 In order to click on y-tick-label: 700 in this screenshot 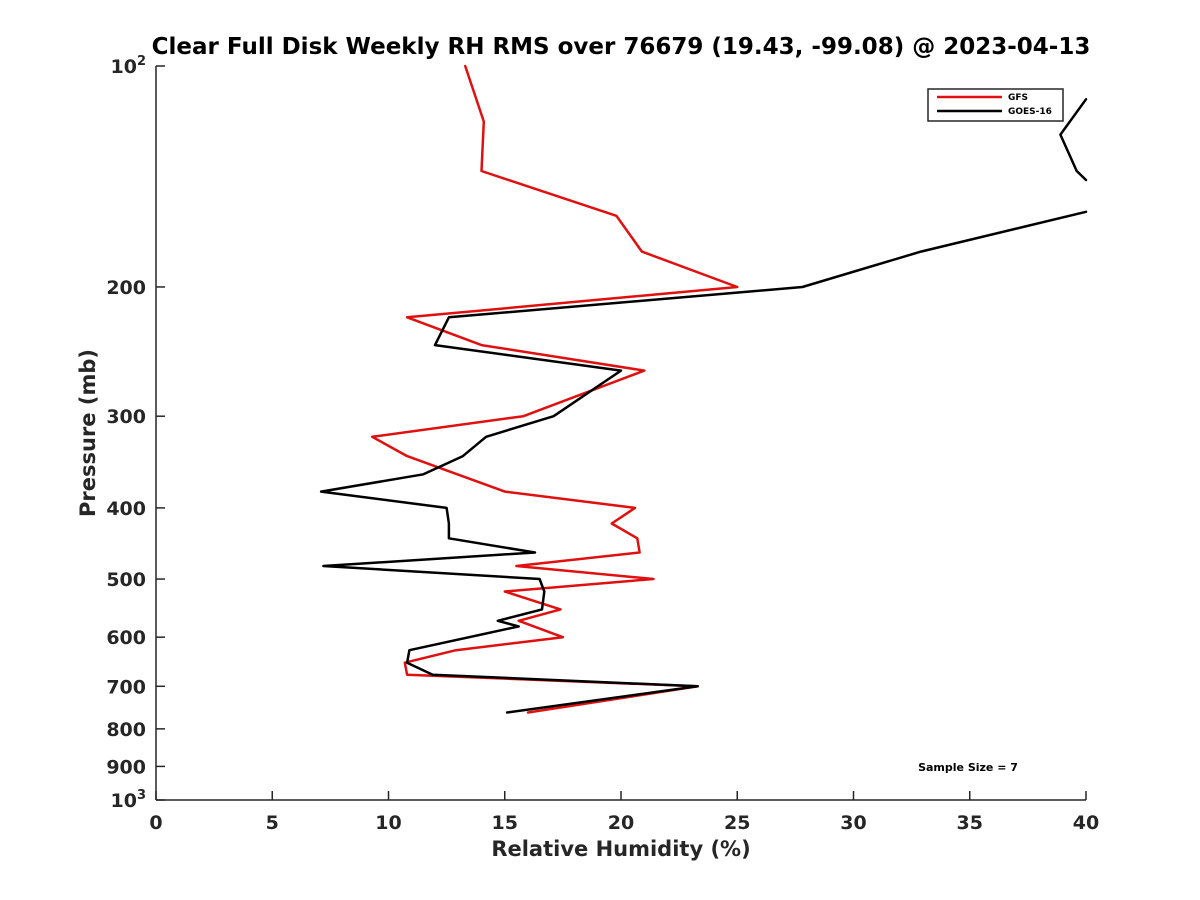, I will do `click(126, 687)`.